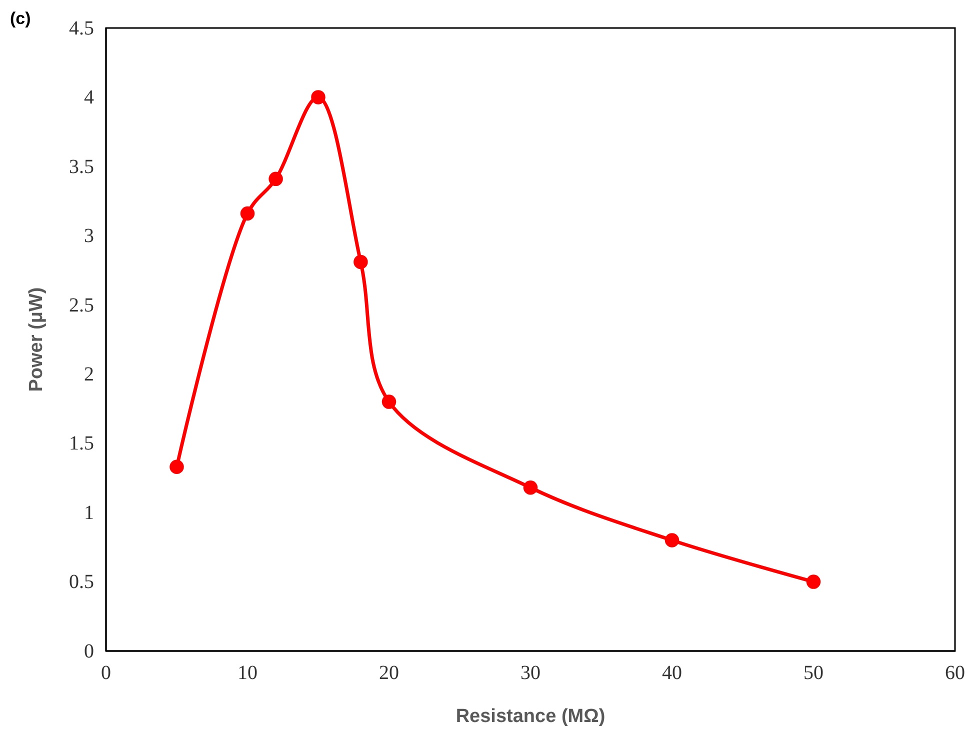  Describe the element at coordinates (106, 673) in the screenshot. I see `x-tick-label: 0` at that location.